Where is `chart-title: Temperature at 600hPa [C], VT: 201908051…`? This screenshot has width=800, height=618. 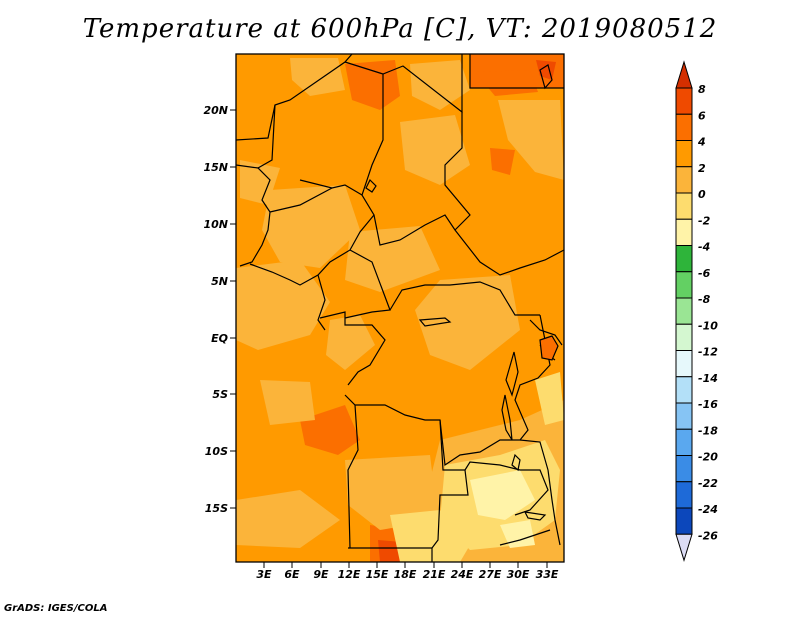 chart-title: Temperature at 600hPa [C], VT: 201908051… is located at coordinates (400, 29).